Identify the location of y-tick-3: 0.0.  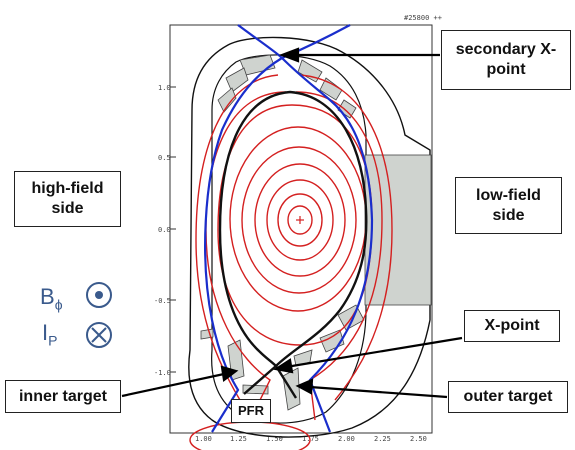
(164, 230).